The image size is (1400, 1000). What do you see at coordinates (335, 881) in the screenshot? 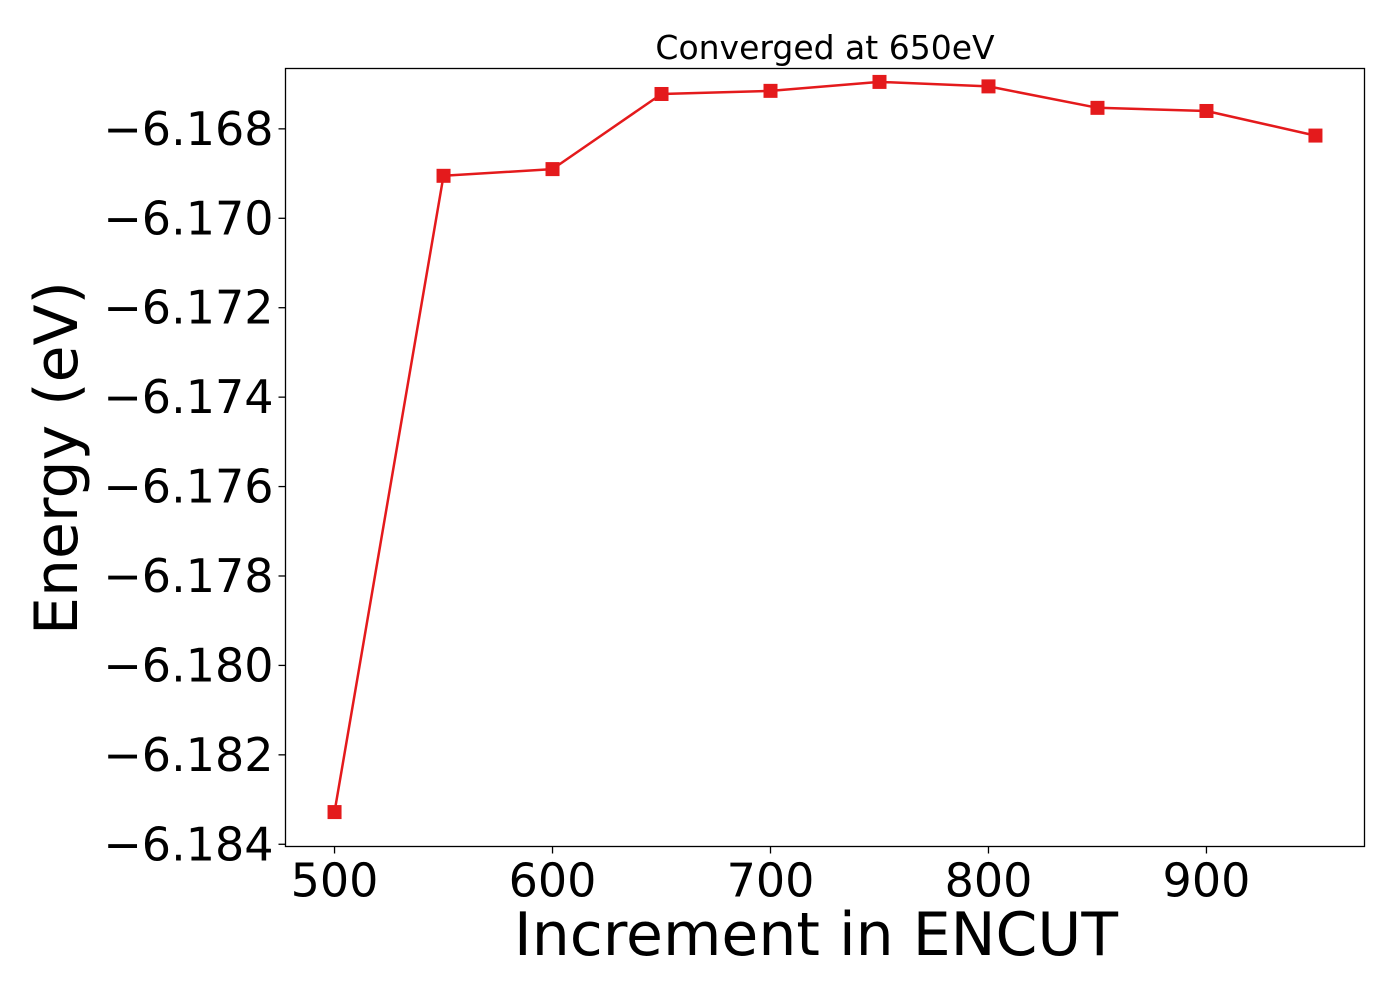
I see `x-tick-label: 500` at bounding box center [335, 881].